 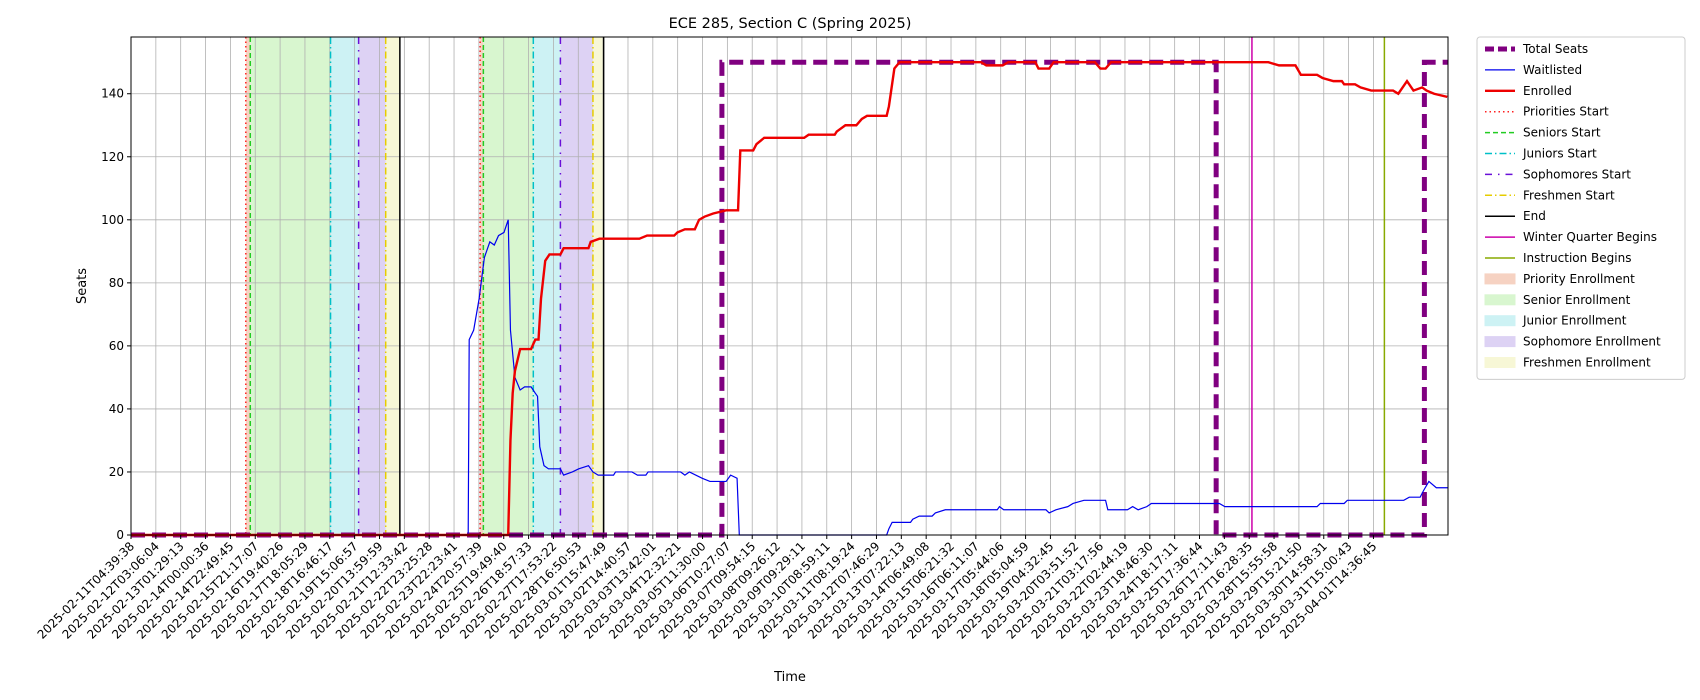 What do you see at coordinates (1574, 321) in the screenshot?
I see `legend-label: Junior Enrollment` at bounding box center [1574, 321].